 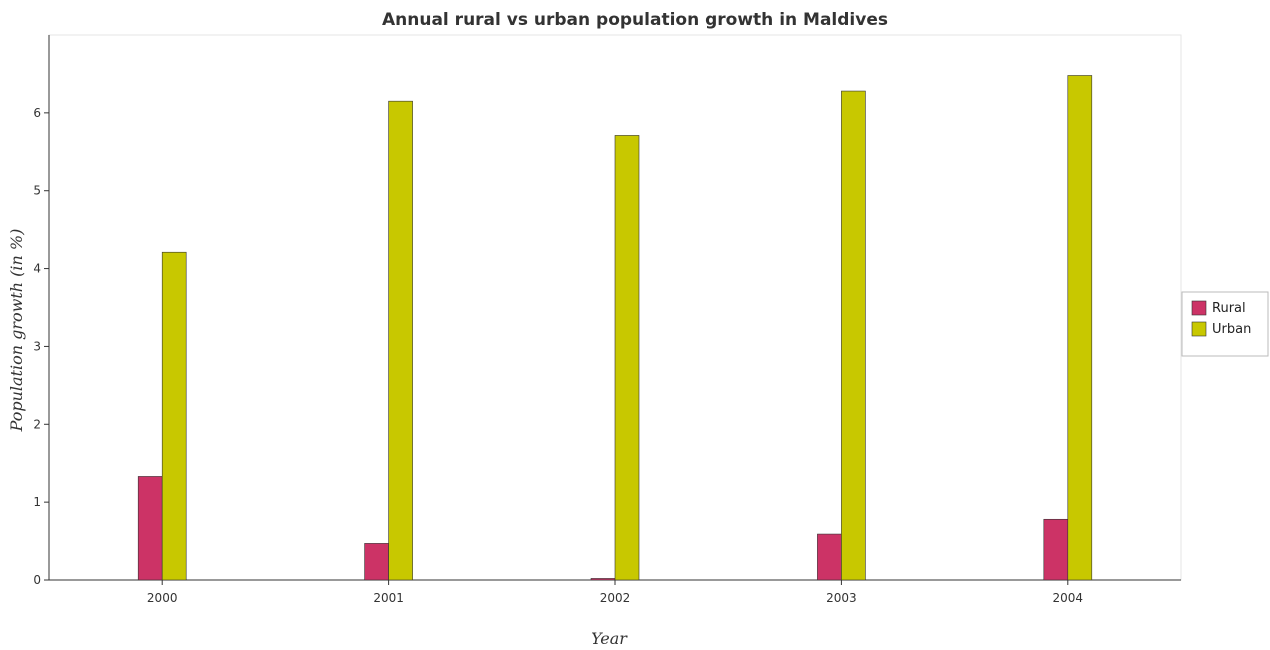 I want to click on legend-swatch-urban, so click(x=1199, y=329).